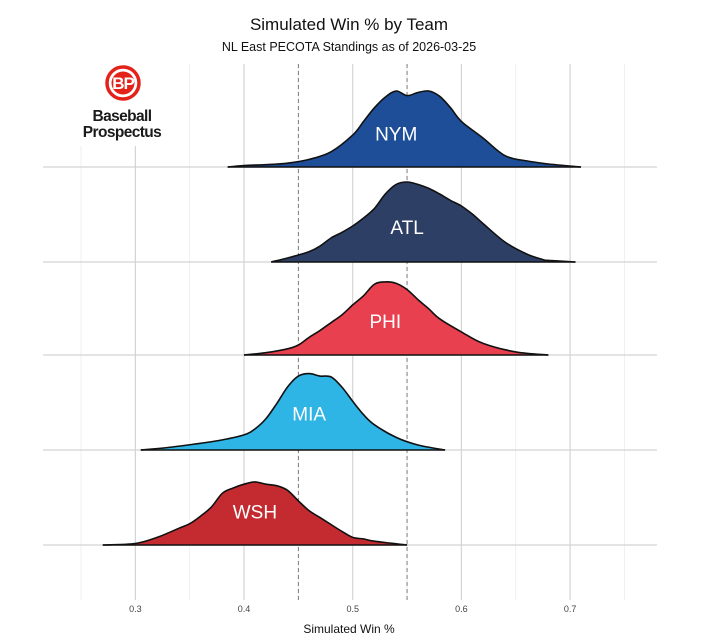  I want to click on chart-title: Simulated Win % by Team, so click(349, 24).